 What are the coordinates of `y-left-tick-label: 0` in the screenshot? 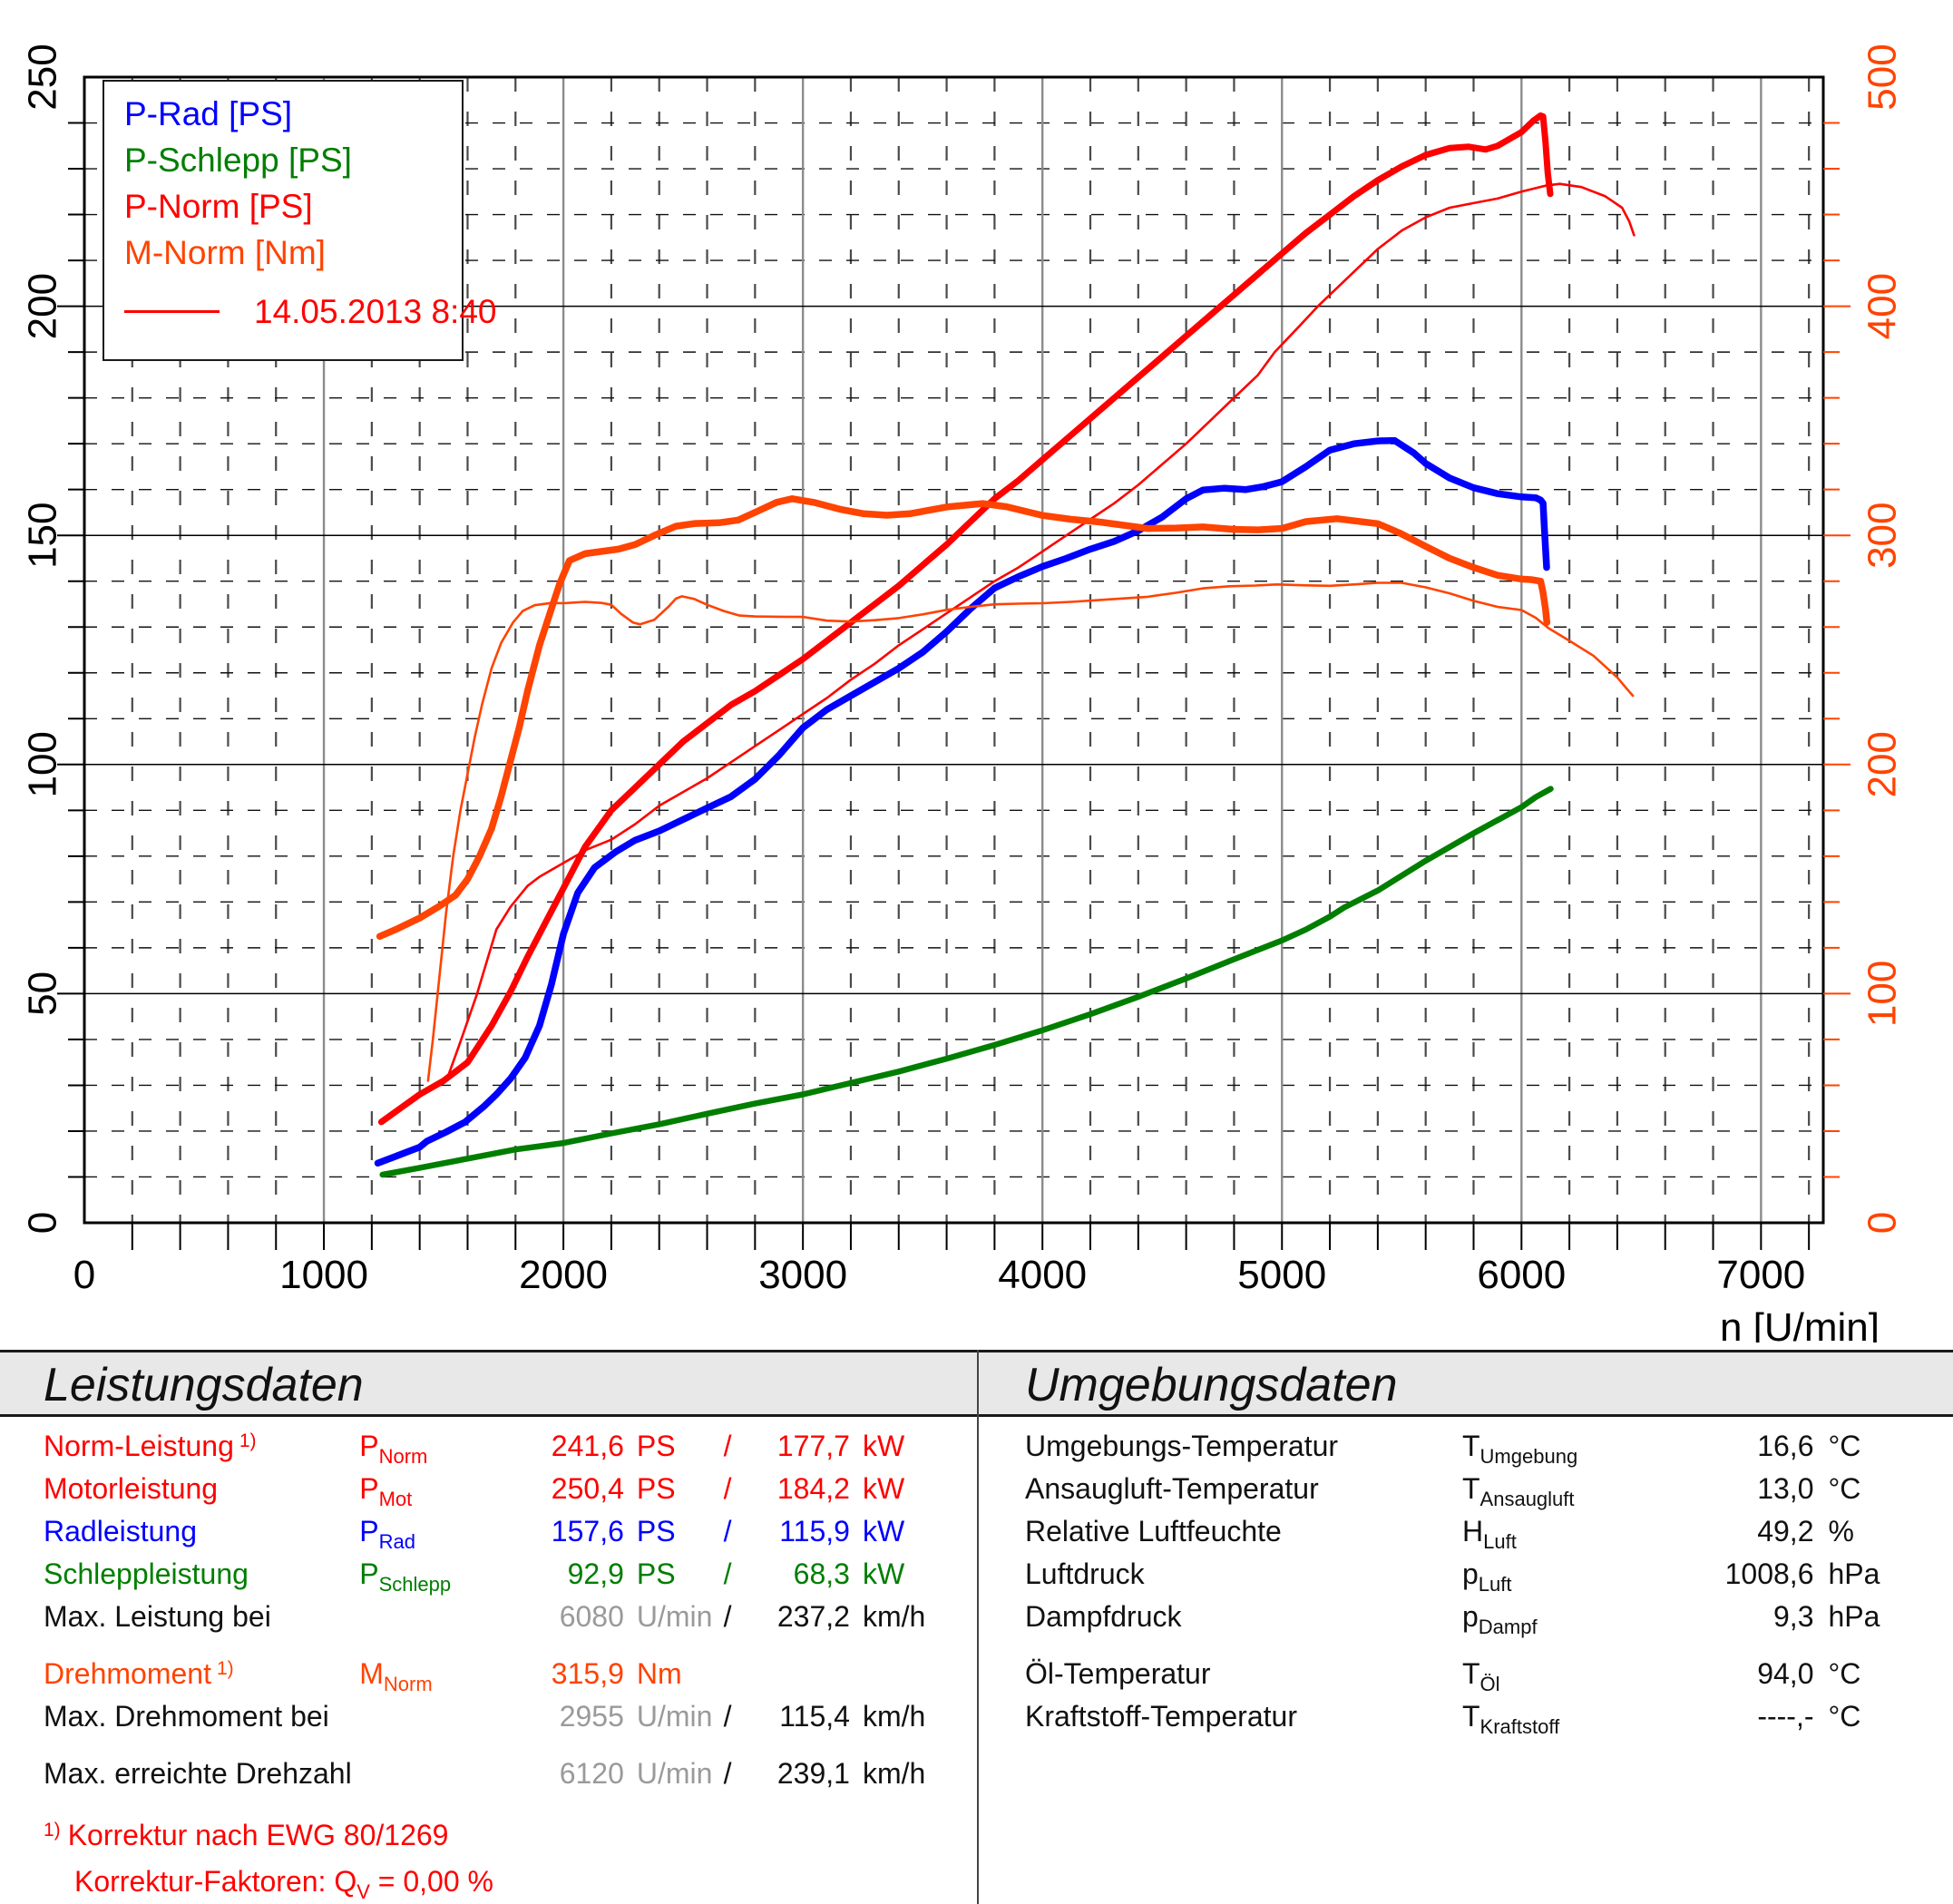 It's located at (43, 1223).